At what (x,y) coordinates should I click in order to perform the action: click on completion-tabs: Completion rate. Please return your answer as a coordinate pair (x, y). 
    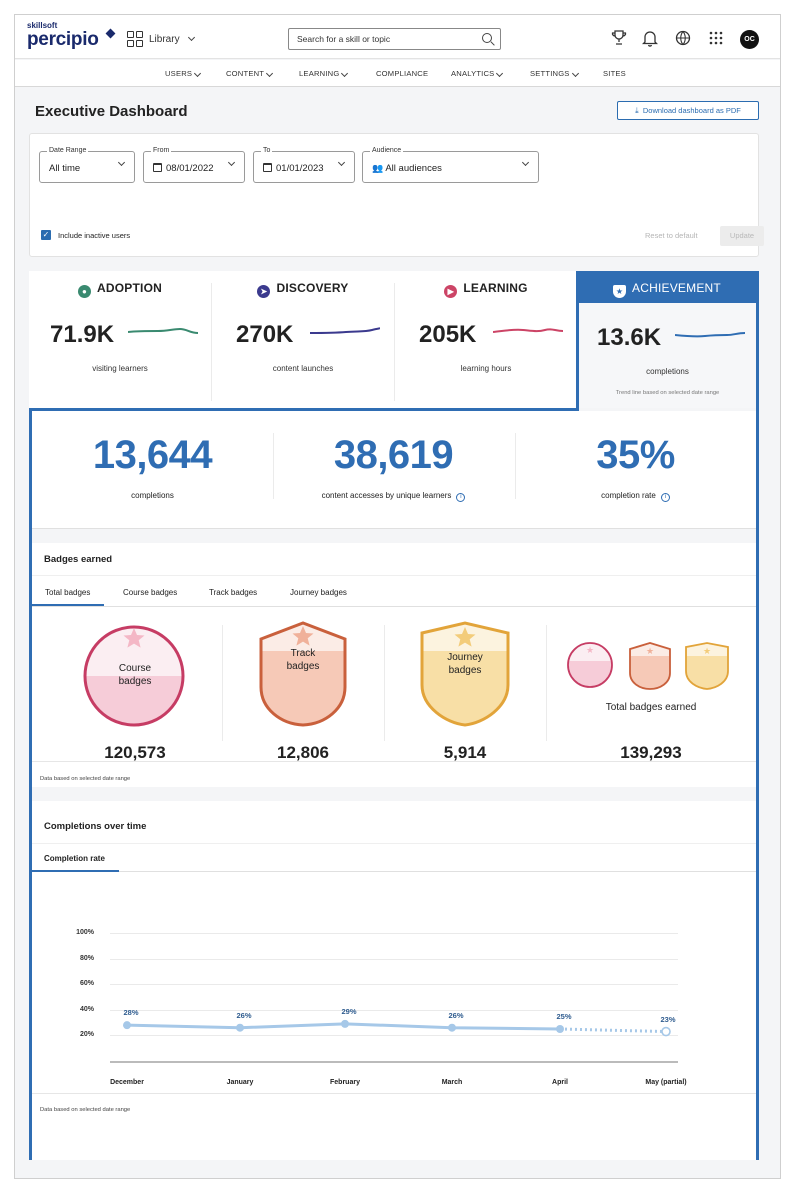
    Looking at the image, I should click on (394, 857).